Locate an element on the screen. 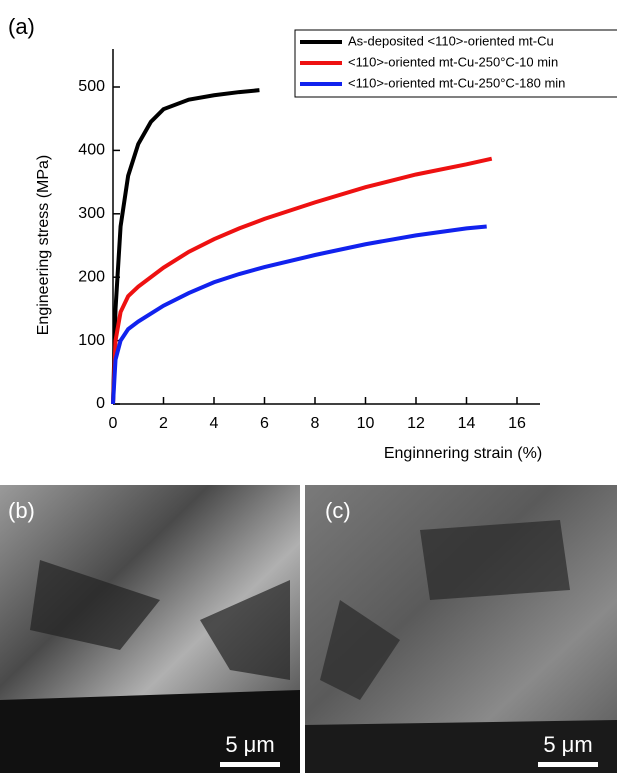  image-label: (c) is located at coordinates (338, 510).